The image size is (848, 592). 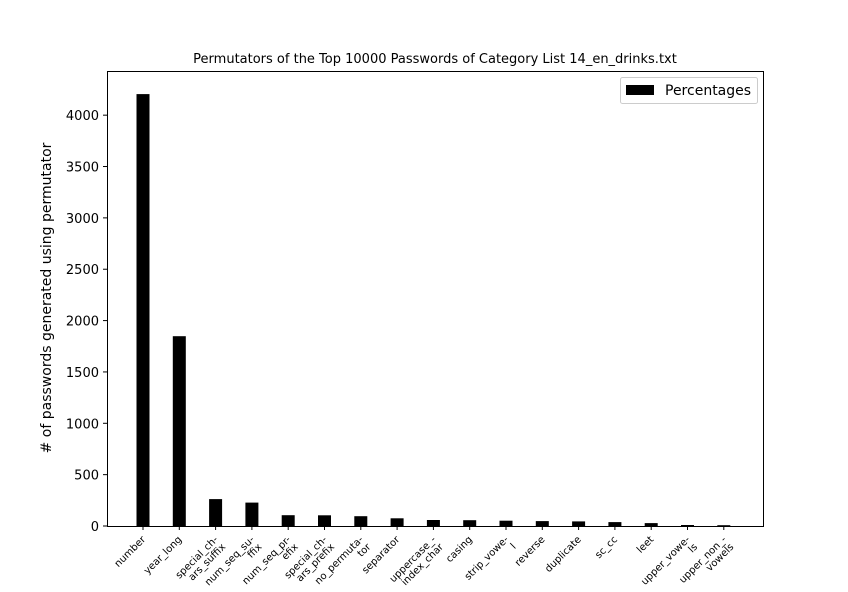 I want to click on y-ticks-group: 0 500 1000 1500 2000 2500 3000 3500 4000, so click(x=86, y=322).